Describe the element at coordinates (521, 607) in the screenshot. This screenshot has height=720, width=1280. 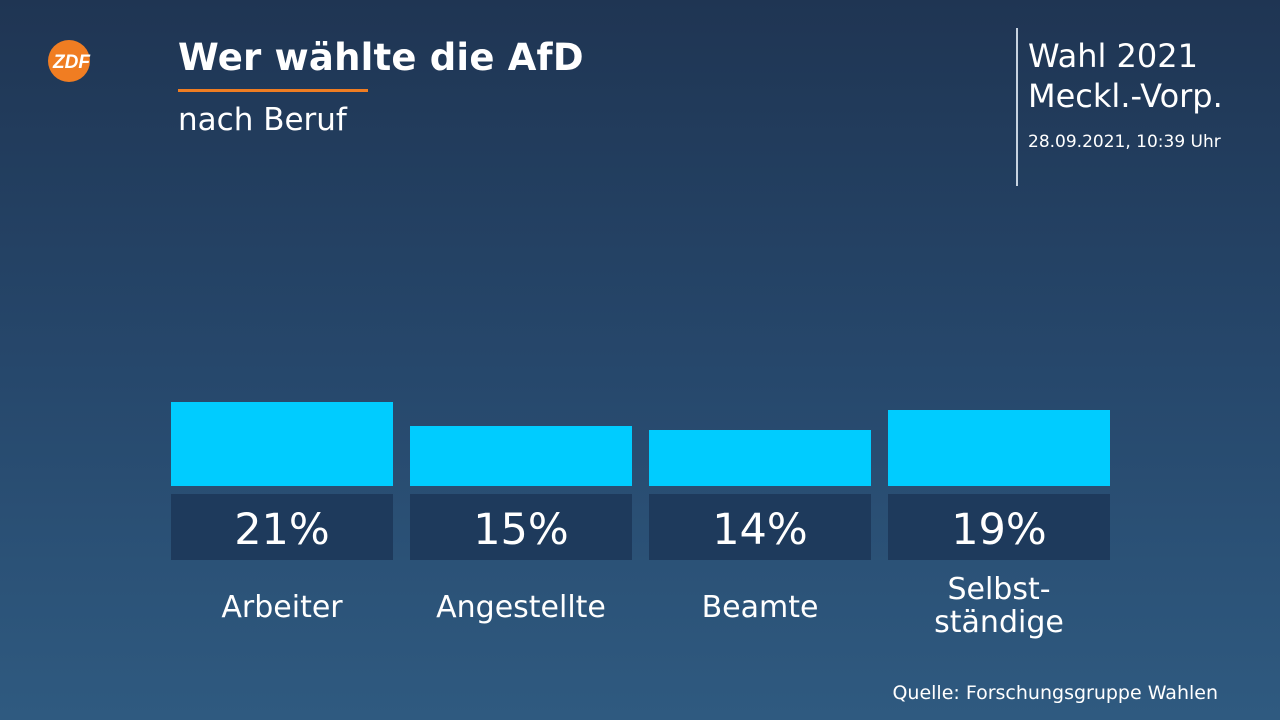
I see `category-label-1: Angestellte` at that location.